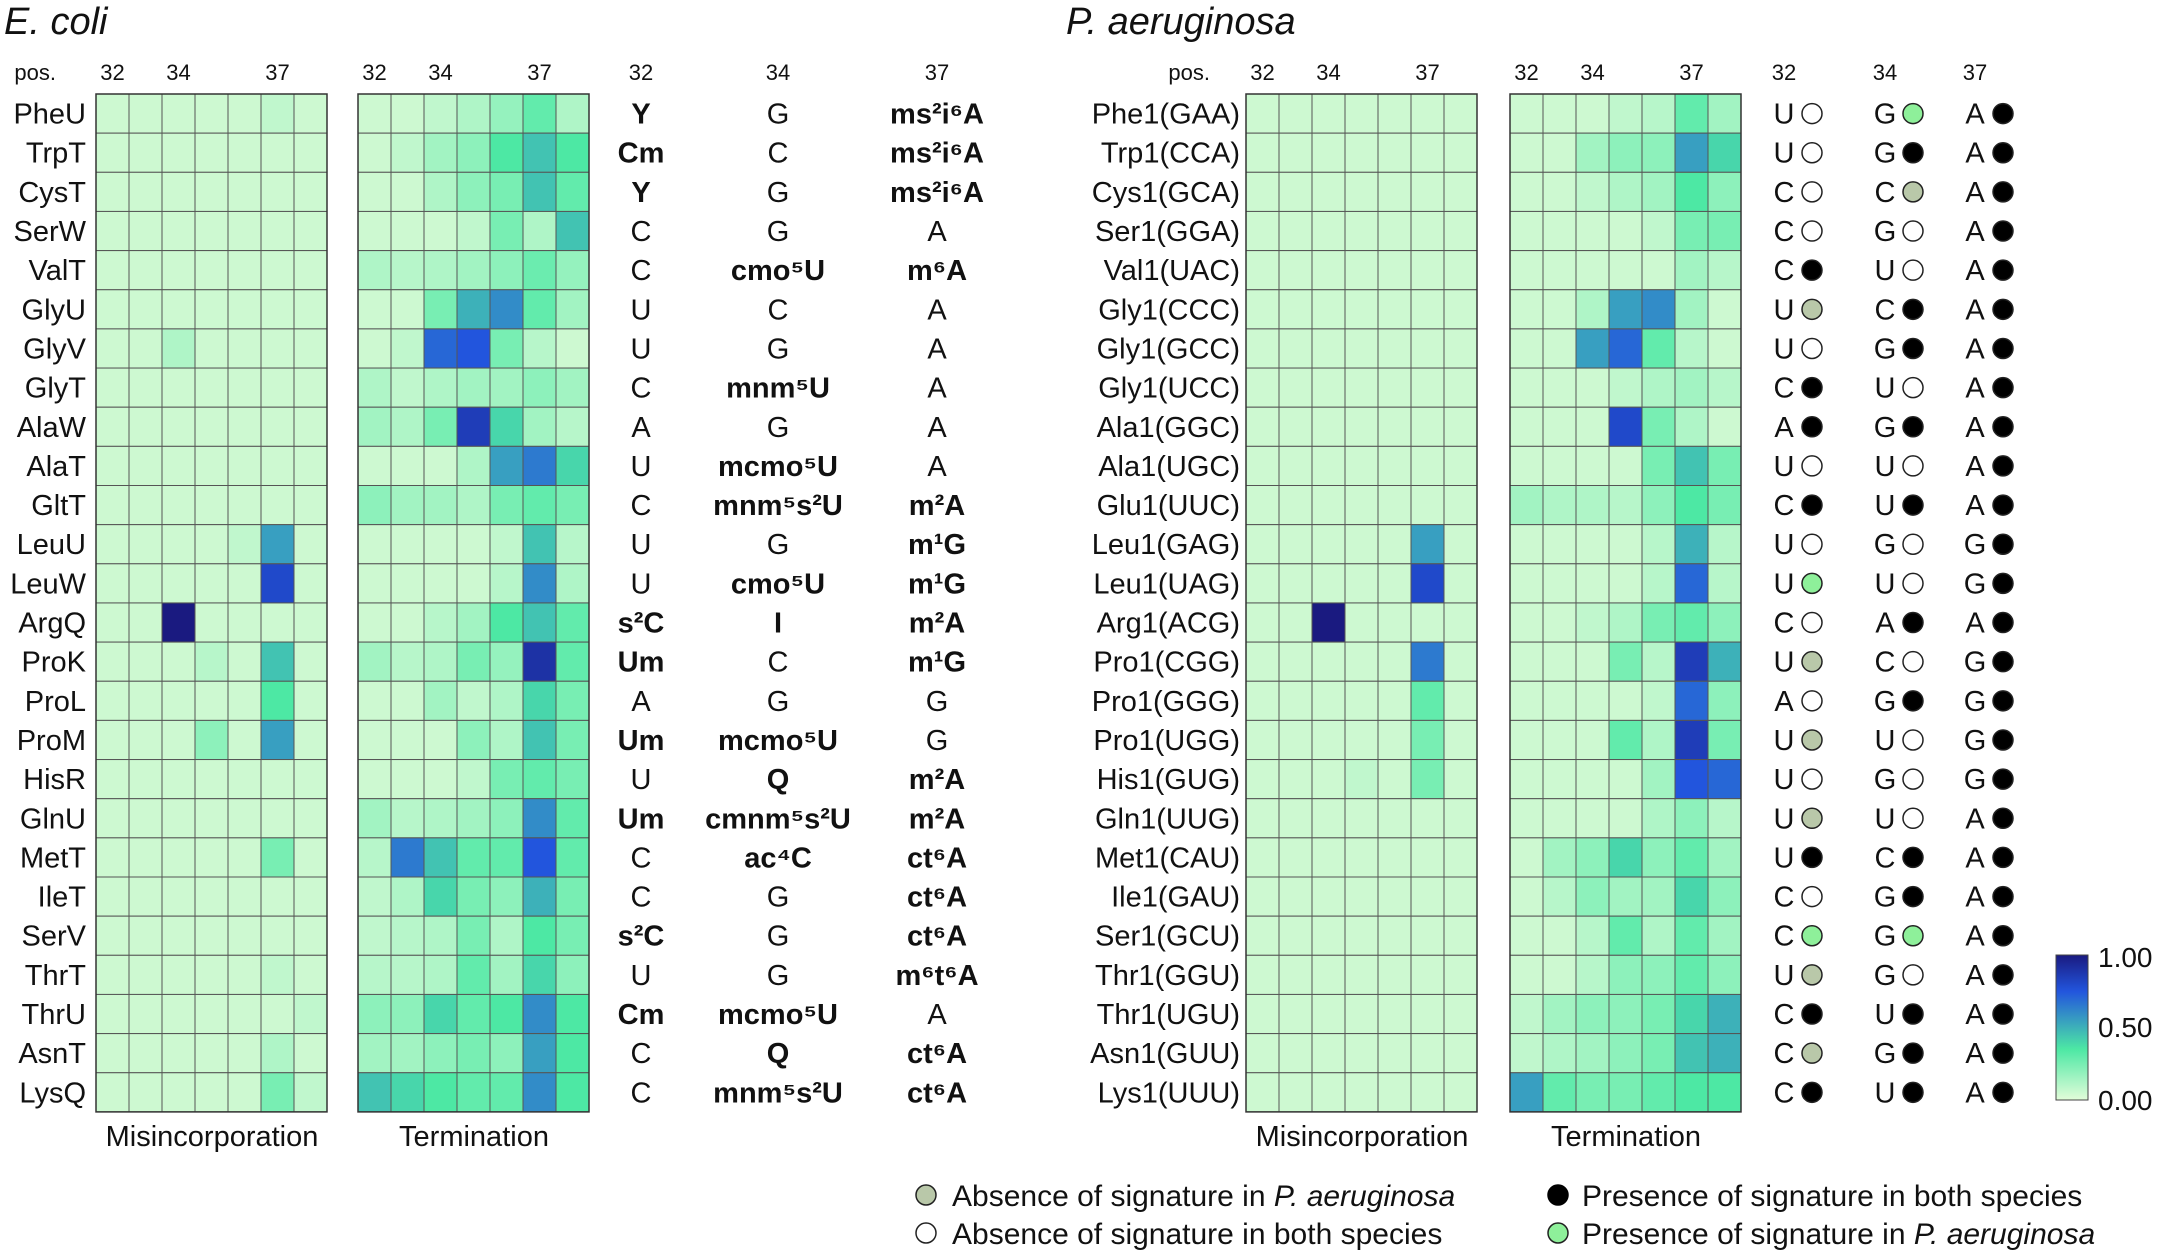  Describe the element at coordinates (1913, 975) in the screenshot. I see `paer-sig-marker-open` at that location.